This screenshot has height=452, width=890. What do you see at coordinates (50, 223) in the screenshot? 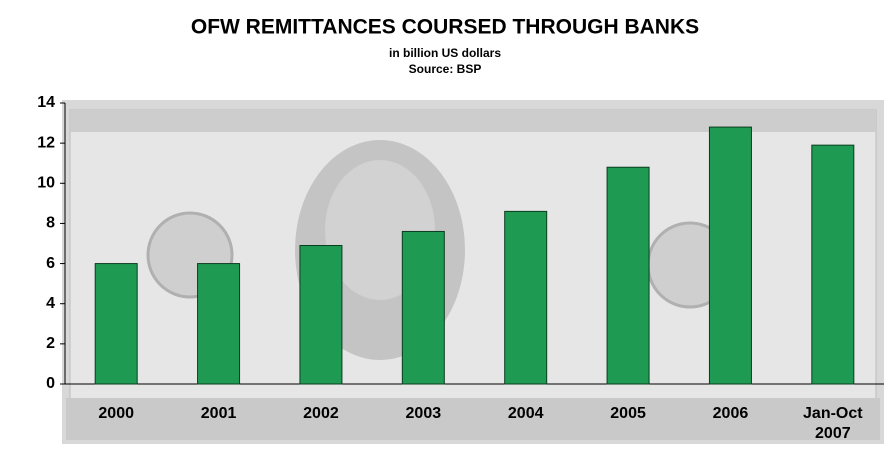
I see `y-tick-label: 8` at bounding box center [50, 223].